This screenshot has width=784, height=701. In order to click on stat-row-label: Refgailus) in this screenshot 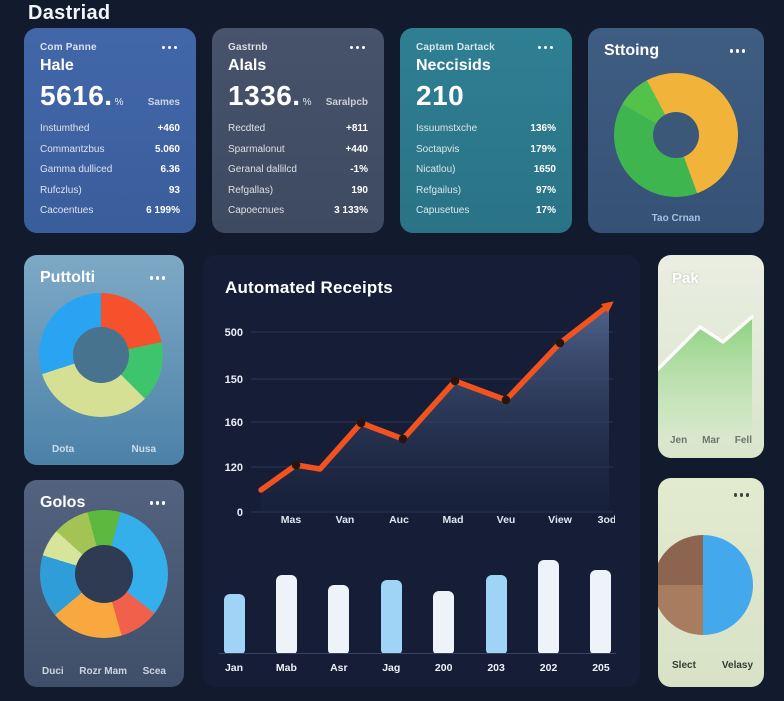, I will do `click(439, 190)`.